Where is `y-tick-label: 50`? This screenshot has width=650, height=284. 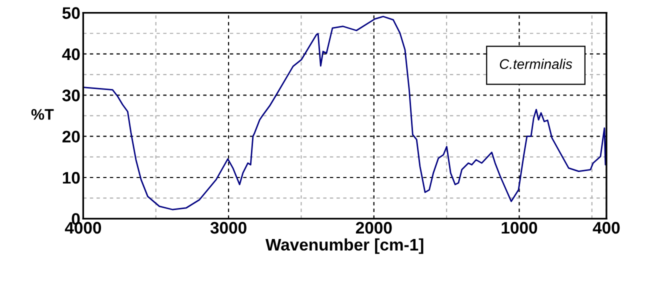 y-tick-label: 50 is located at coordinates (71, 13).